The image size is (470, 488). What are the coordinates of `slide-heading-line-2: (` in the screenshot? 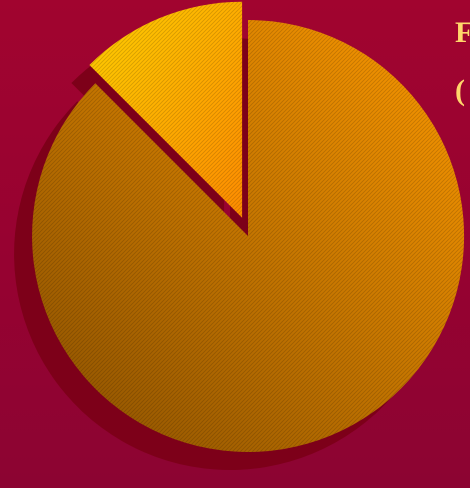 It's located at (460, 90).